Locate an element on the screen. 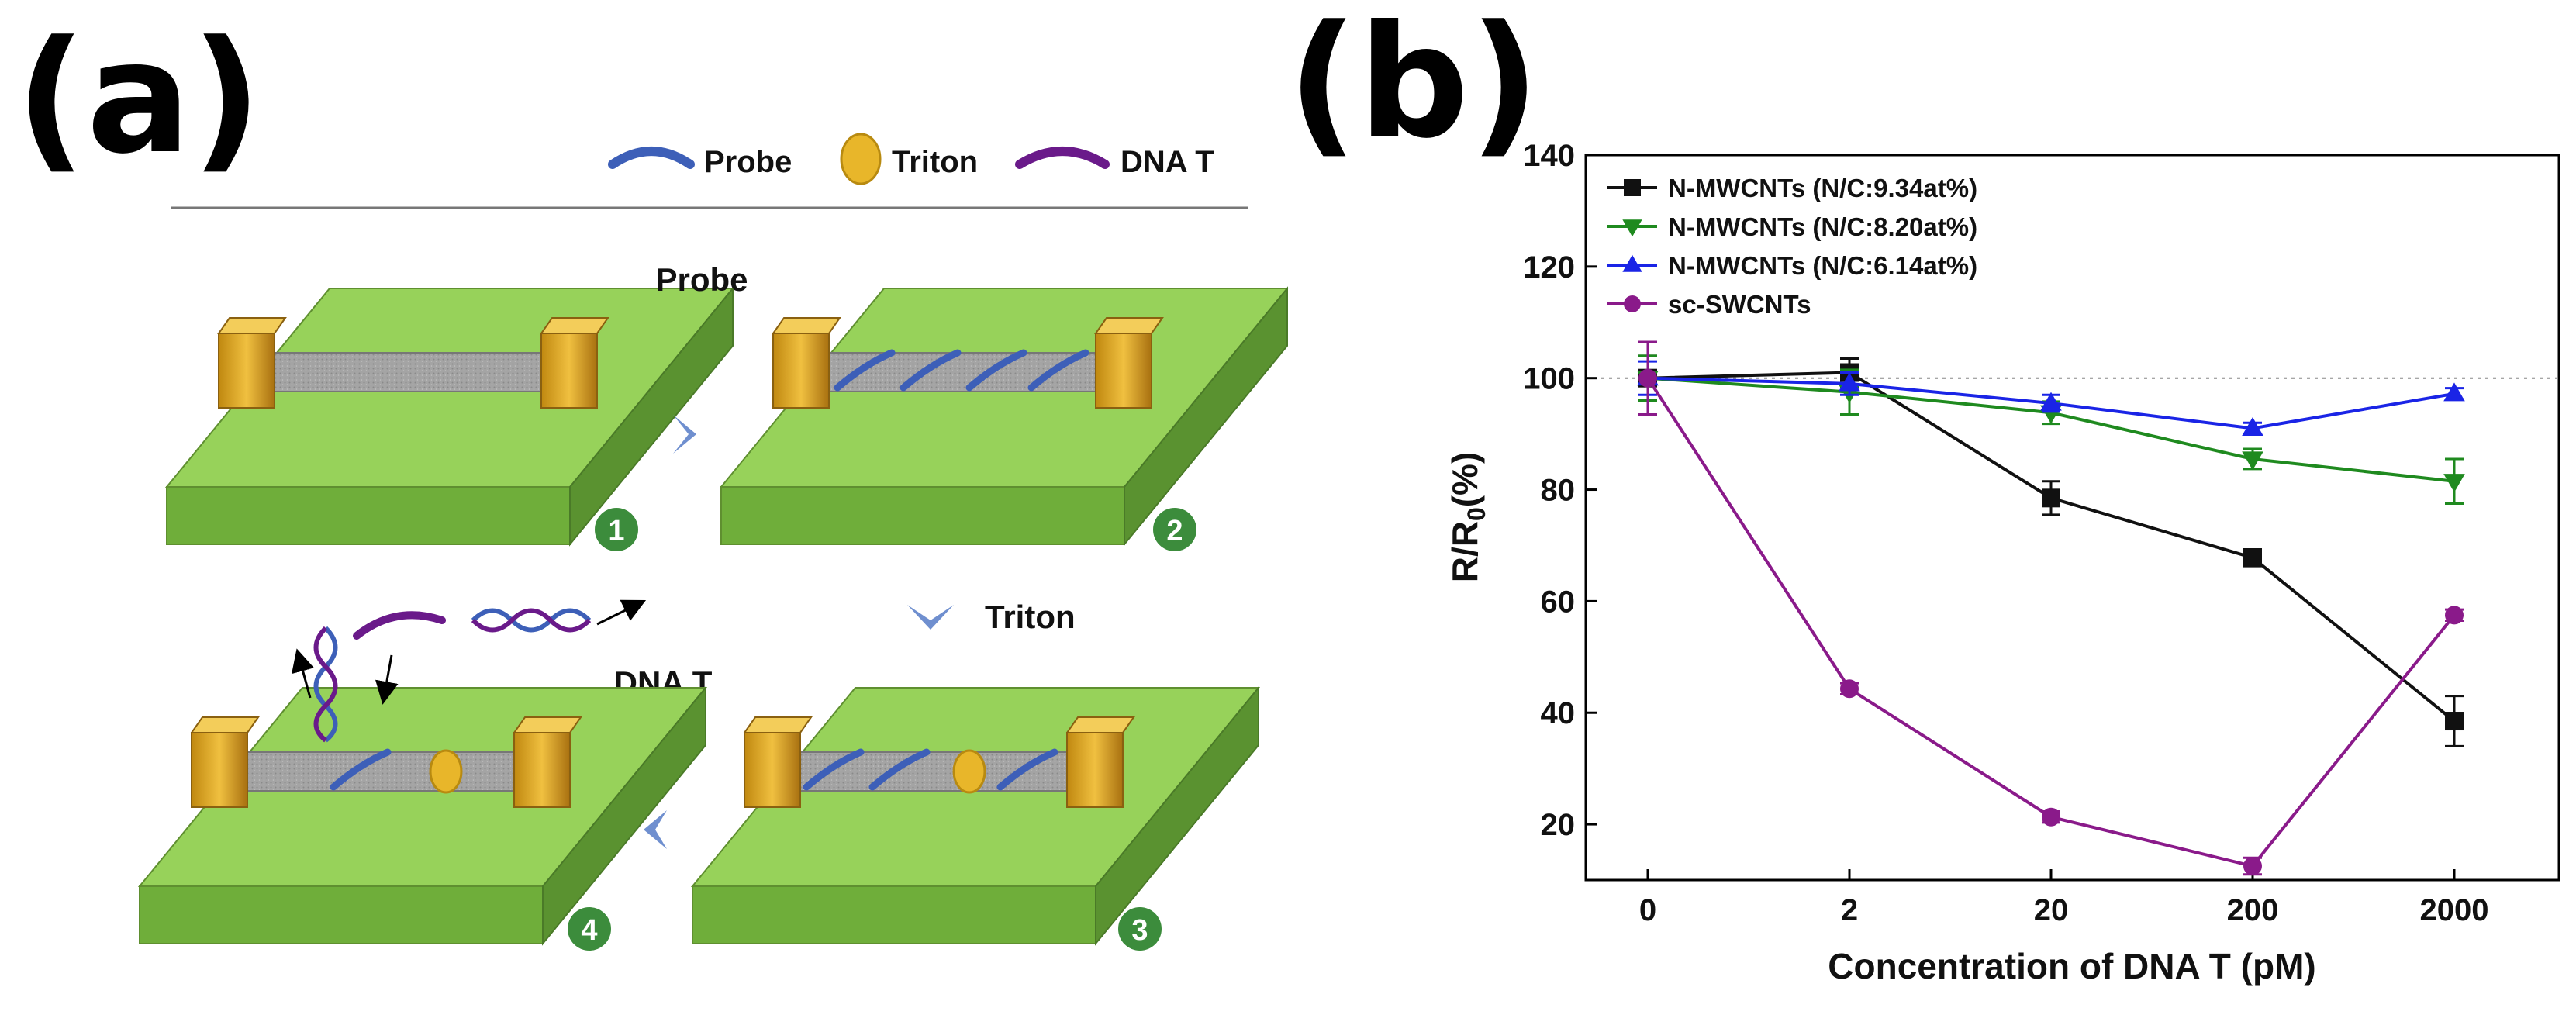  svg-text: 1 is located at coordinates (616, 531).